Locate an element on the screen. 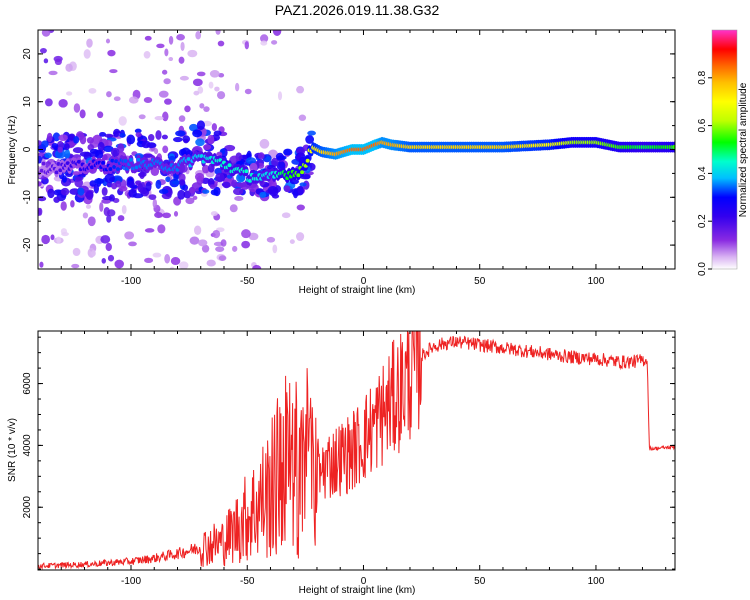 This screenshot has width=750, height=600. x-tick-label: 100 is located at coordinates (596, 581).